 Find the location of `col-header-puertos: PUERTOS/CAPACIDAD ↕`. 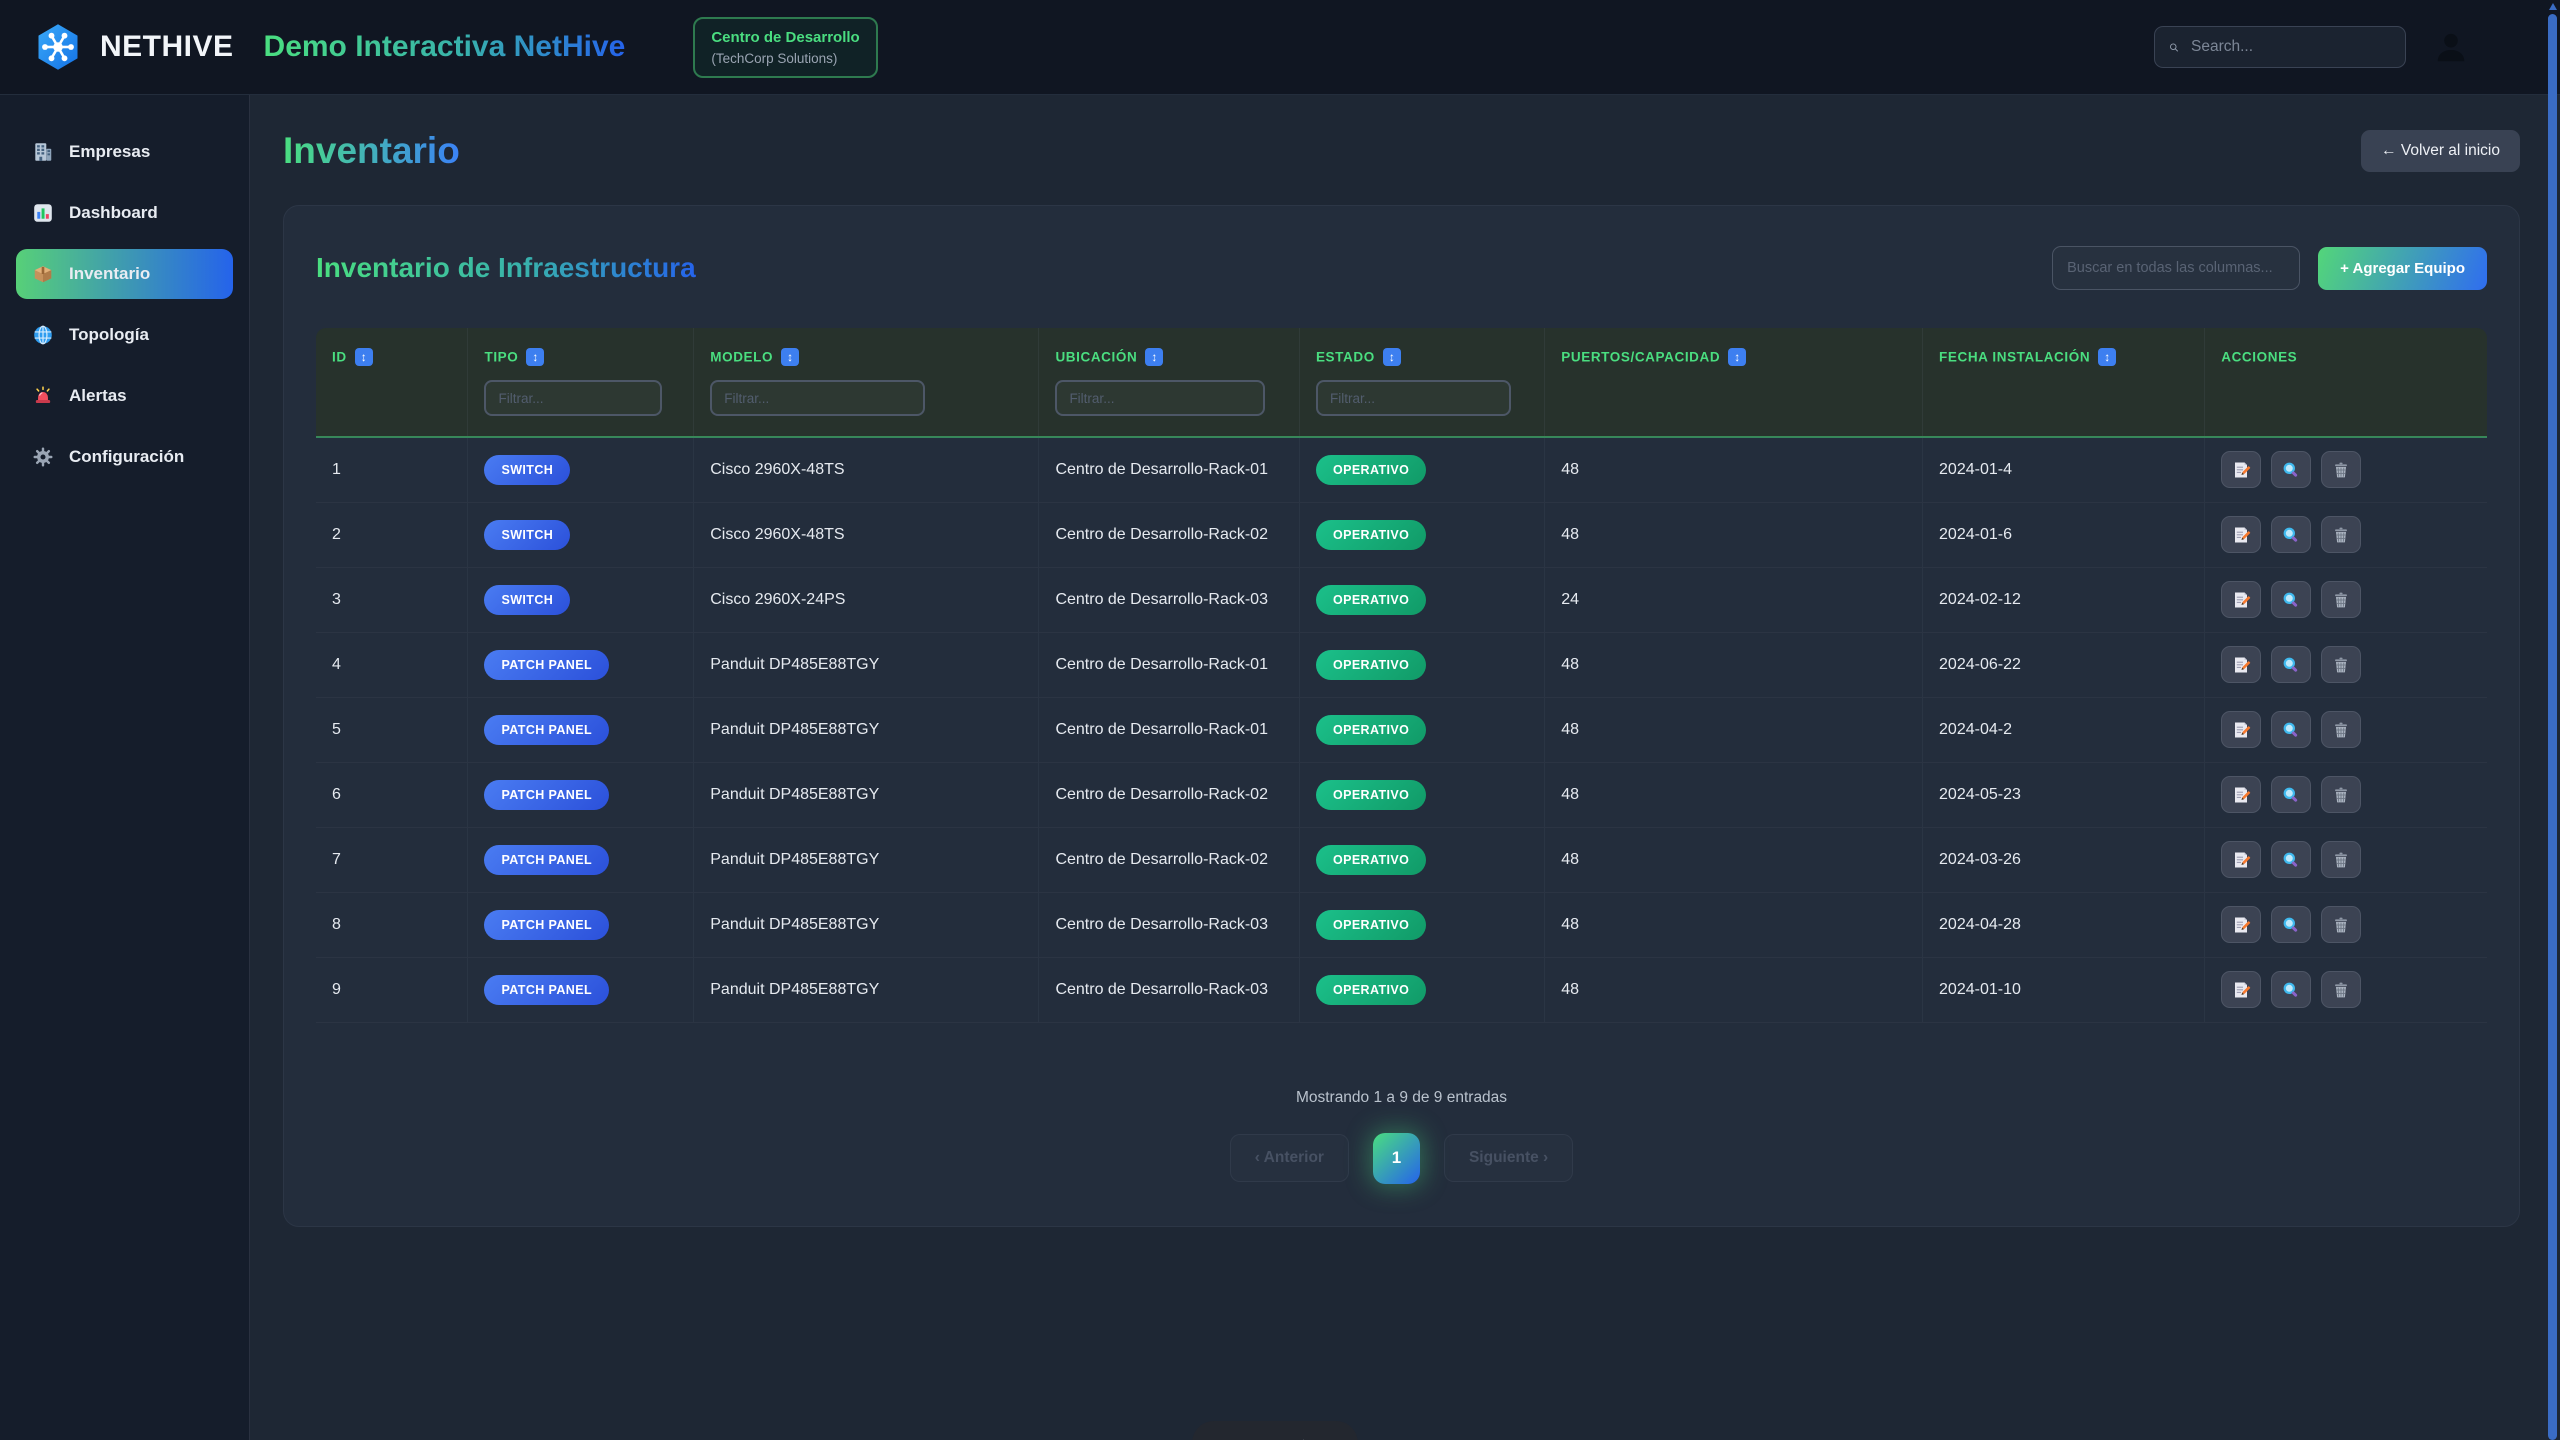

col-header-puertos: PUERTOS/CAPACIDAD ↕ is located at coordinates (1734, 350).